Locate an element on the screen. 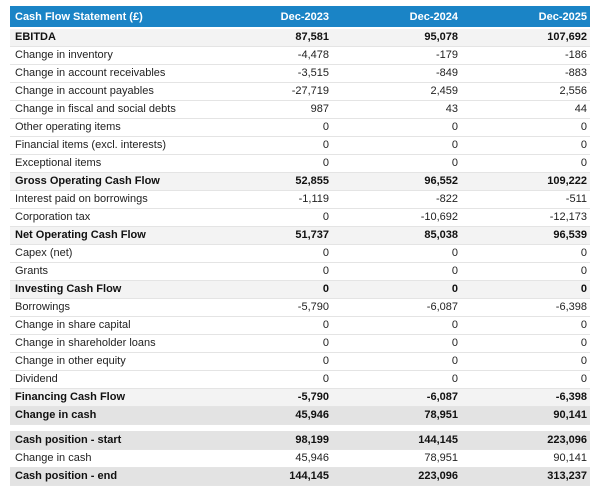  column-header-dec-2024: Dec-2024 is located at coordinates (396, 17).